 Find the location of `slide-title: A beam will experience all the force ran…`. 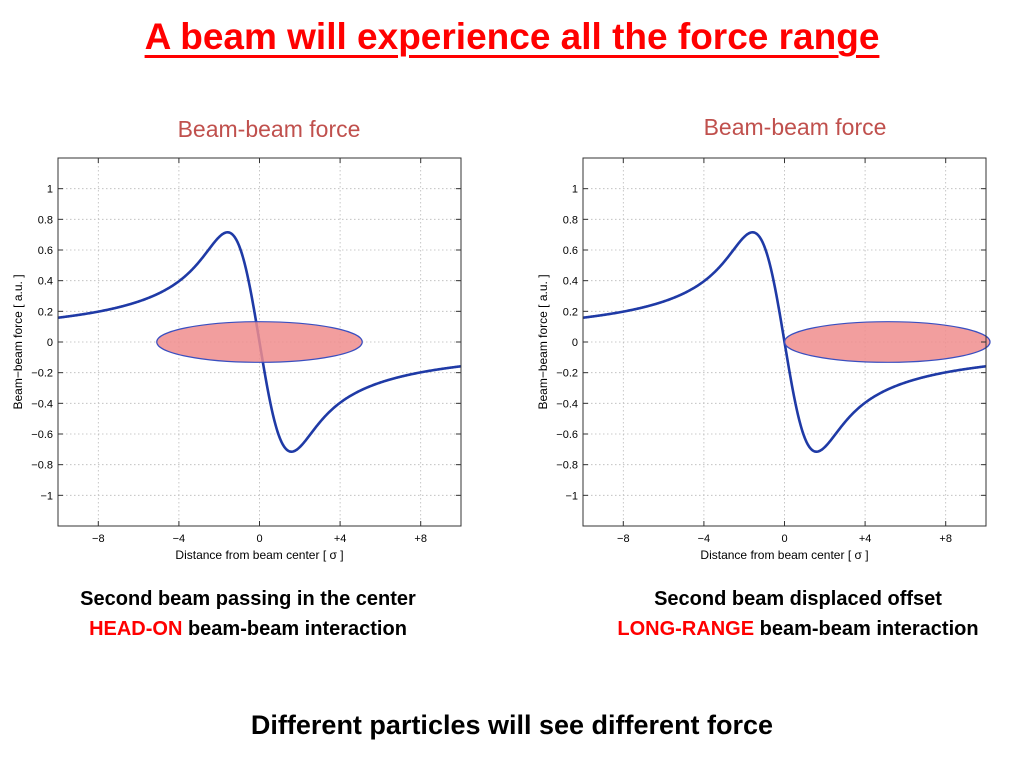

slide-title: A beam will experience all the force ran… is located at coordinates (512, 36).